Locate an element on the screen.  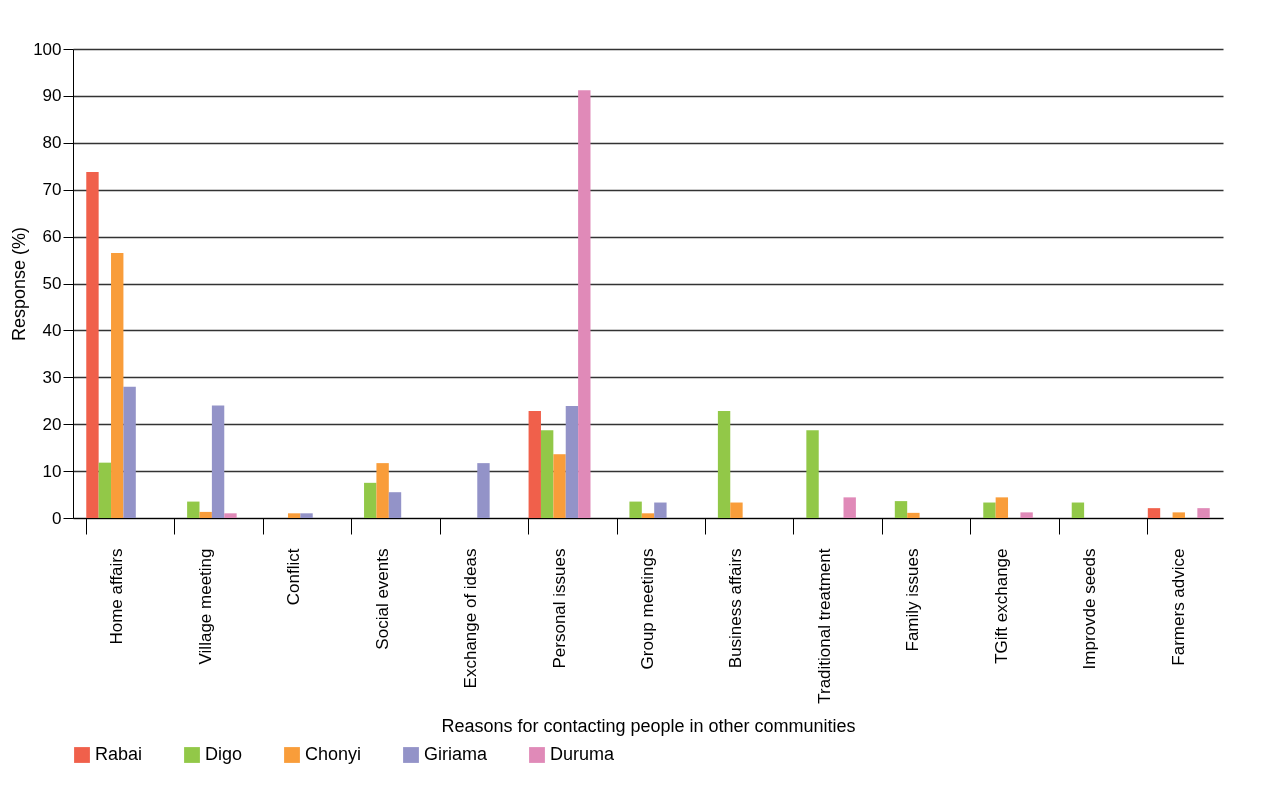
y-tick-label: 70 is located at coordinates (52, 190).